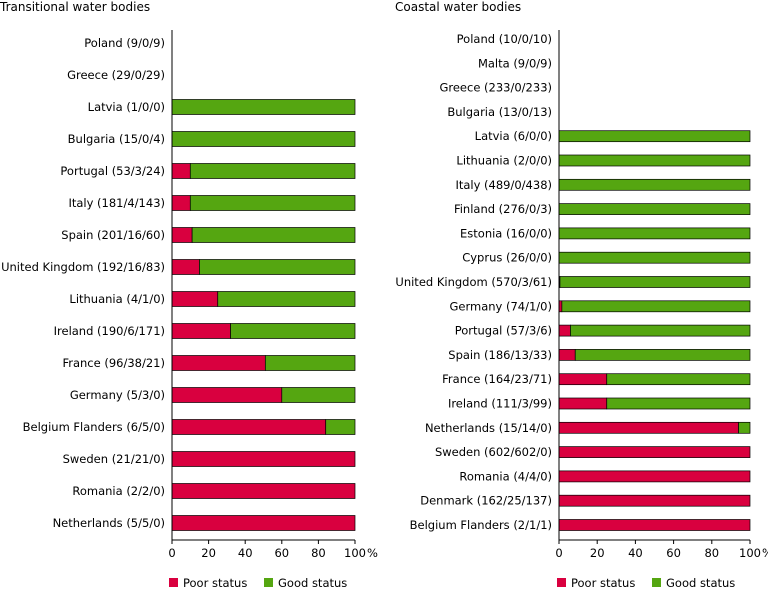 The height and width of the screenshot is (590, 768). What do you see at coordinates (500, 306) in the screenshot?
I see `category-label: Germany (74/1/0)` at bounding box center [500, 306].